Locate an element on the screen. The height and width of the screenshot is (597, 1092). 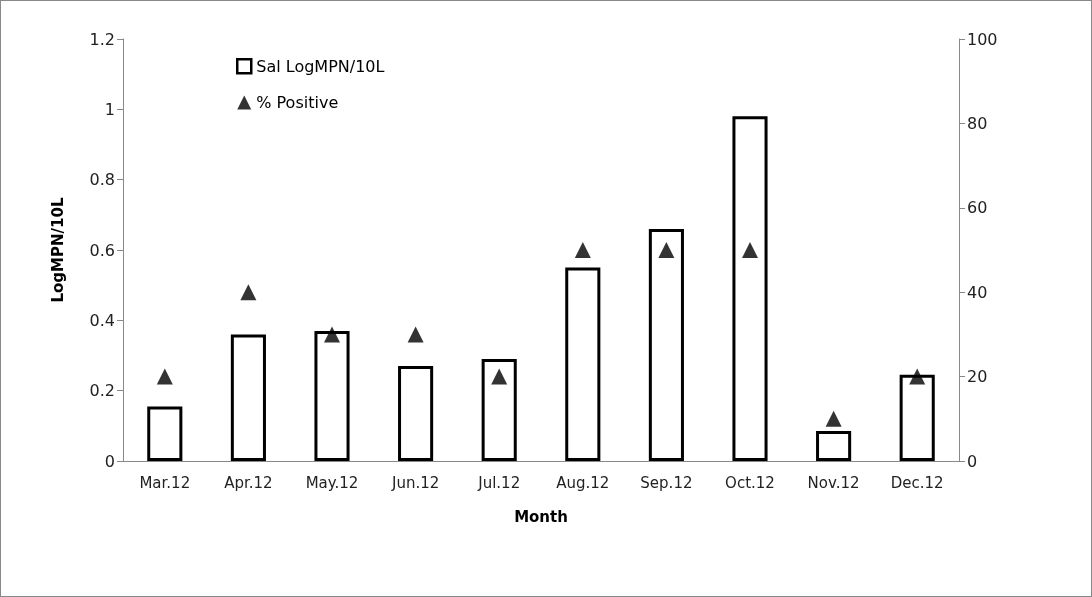
legend-label: Sal LogMPN/10L is located at coordinates (320, 66).